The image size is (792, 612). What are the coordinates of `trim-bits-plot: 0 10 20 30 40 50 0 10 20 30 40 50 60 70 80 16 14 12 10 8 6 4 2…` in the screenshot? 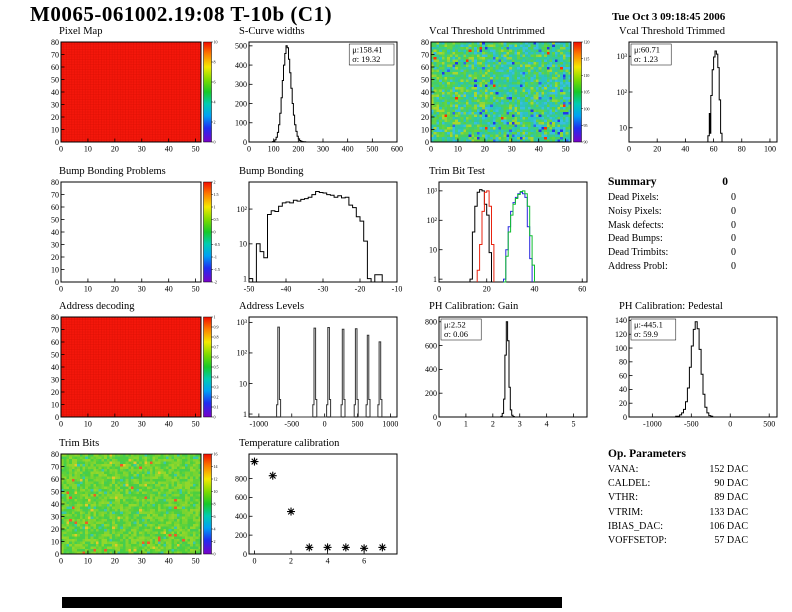 It's located at (140, 511).